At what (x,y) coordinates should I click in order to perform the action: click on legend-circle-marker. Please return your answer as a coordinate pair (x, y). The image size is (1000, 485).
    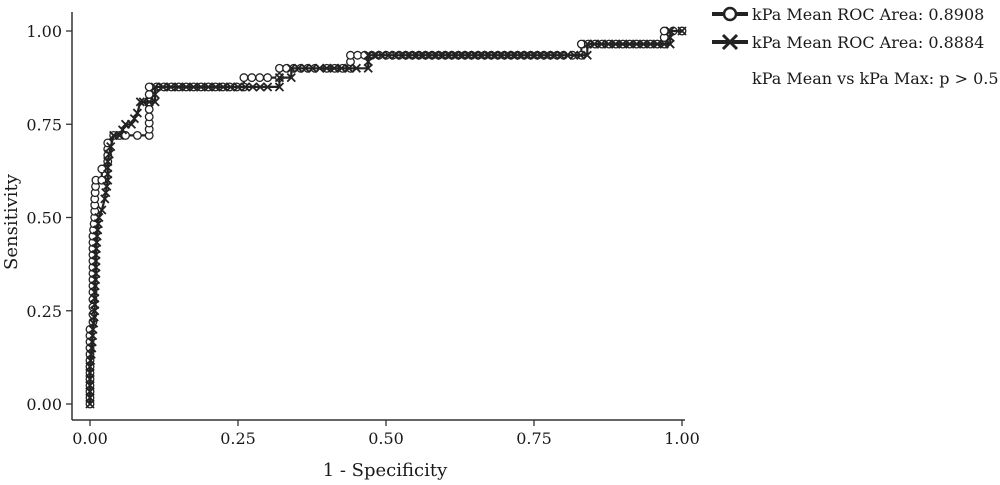
    Looking at the image, I should click on (730, 14).